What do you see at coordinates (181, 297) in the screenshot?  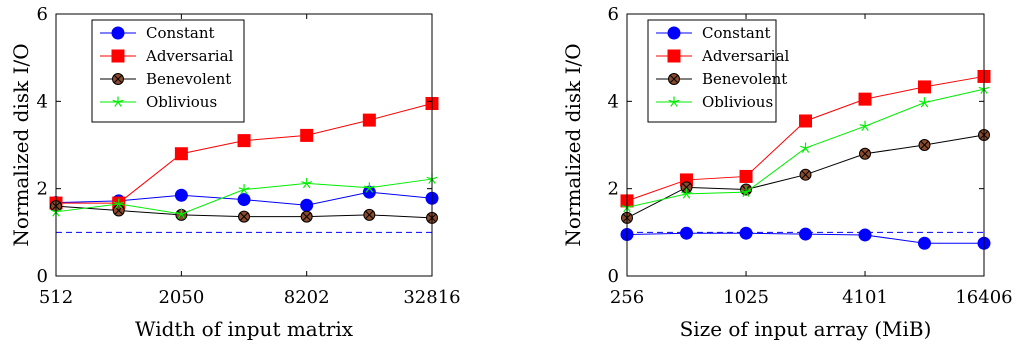 I see `x-tick-label: 2050` at bounding box center [181, 297].